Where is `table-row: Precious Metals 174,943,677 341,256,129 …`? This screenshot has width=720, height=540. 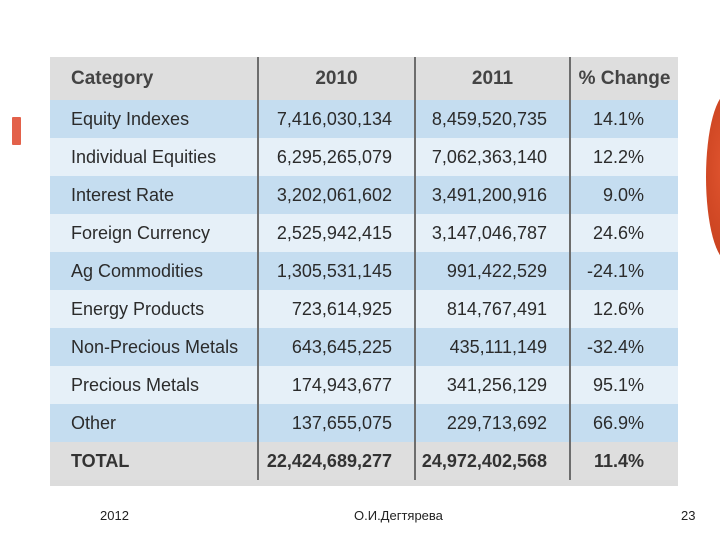
table-row: Precious Metals 174,943,677 341,256,129 … is located at coordinates (364, 385).